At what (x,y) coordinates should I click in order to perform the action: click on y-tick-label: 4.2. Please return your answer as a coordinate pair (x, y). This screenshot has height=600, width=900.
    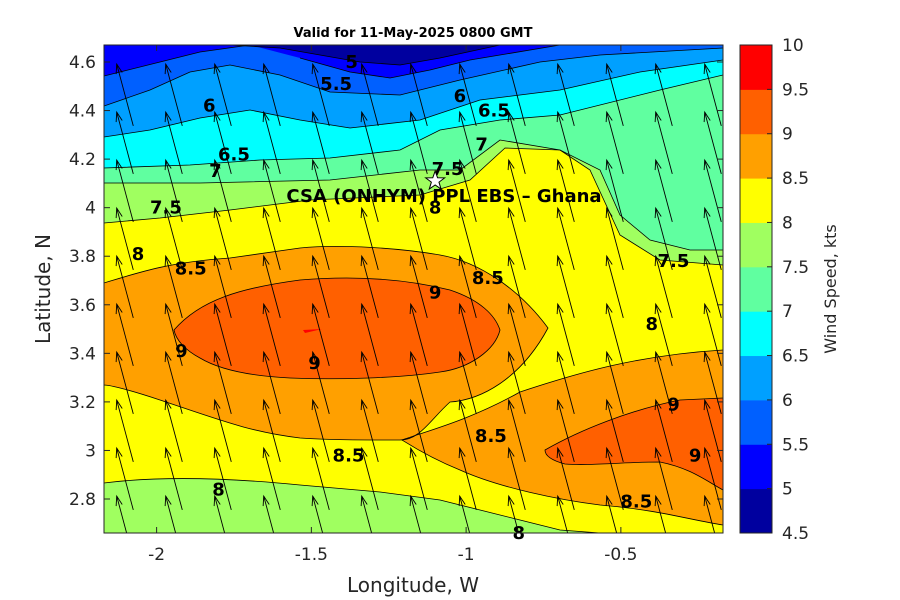
    Looking at the image, I should click on (82, 160).